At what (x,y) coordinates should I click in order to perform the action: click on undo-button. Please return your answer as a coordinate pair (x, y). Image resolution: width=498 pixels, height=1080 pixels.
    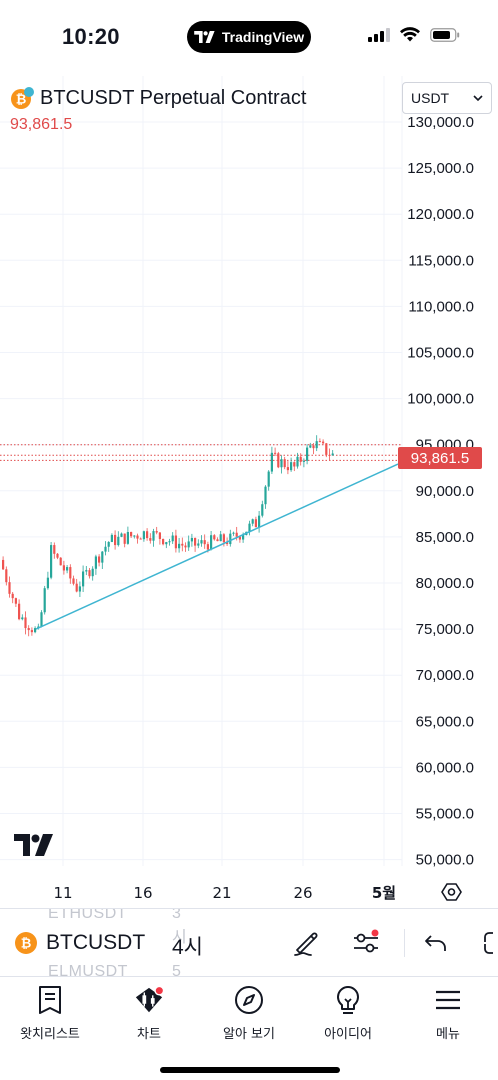
    Looking at the image, I should click on (436, 943).